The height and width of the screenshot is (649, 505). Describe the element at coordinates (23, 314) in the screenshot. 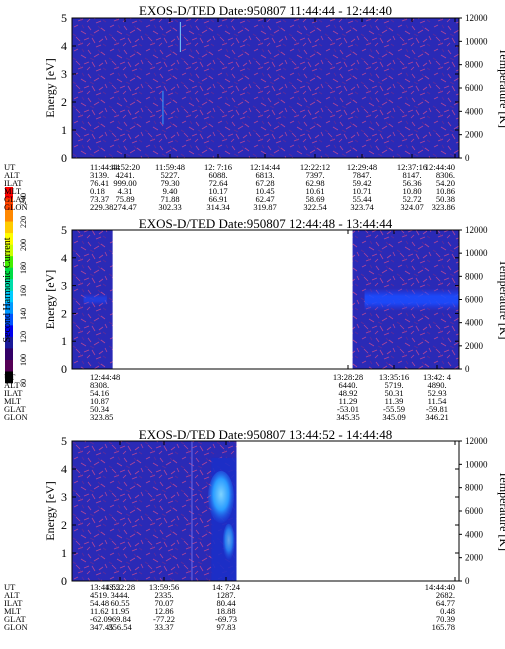

I see `colorbar-tick-label: 140` at that location.